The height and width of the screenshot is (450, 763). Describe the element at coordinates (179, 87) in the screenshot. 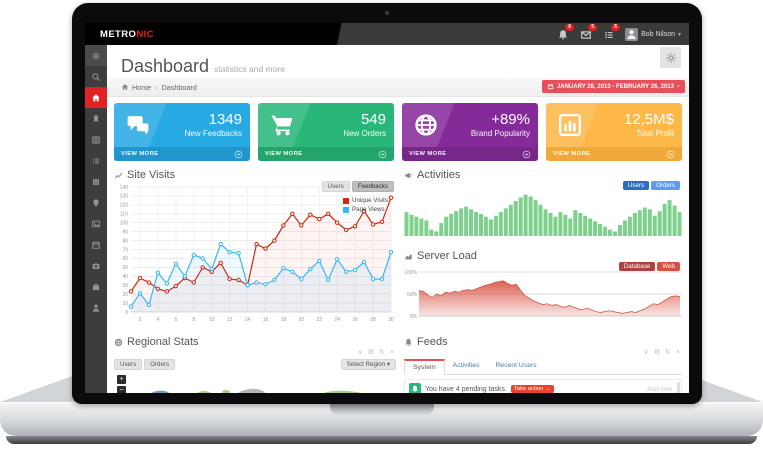

I see `breadcrumb-current: Dashboard` at that location.